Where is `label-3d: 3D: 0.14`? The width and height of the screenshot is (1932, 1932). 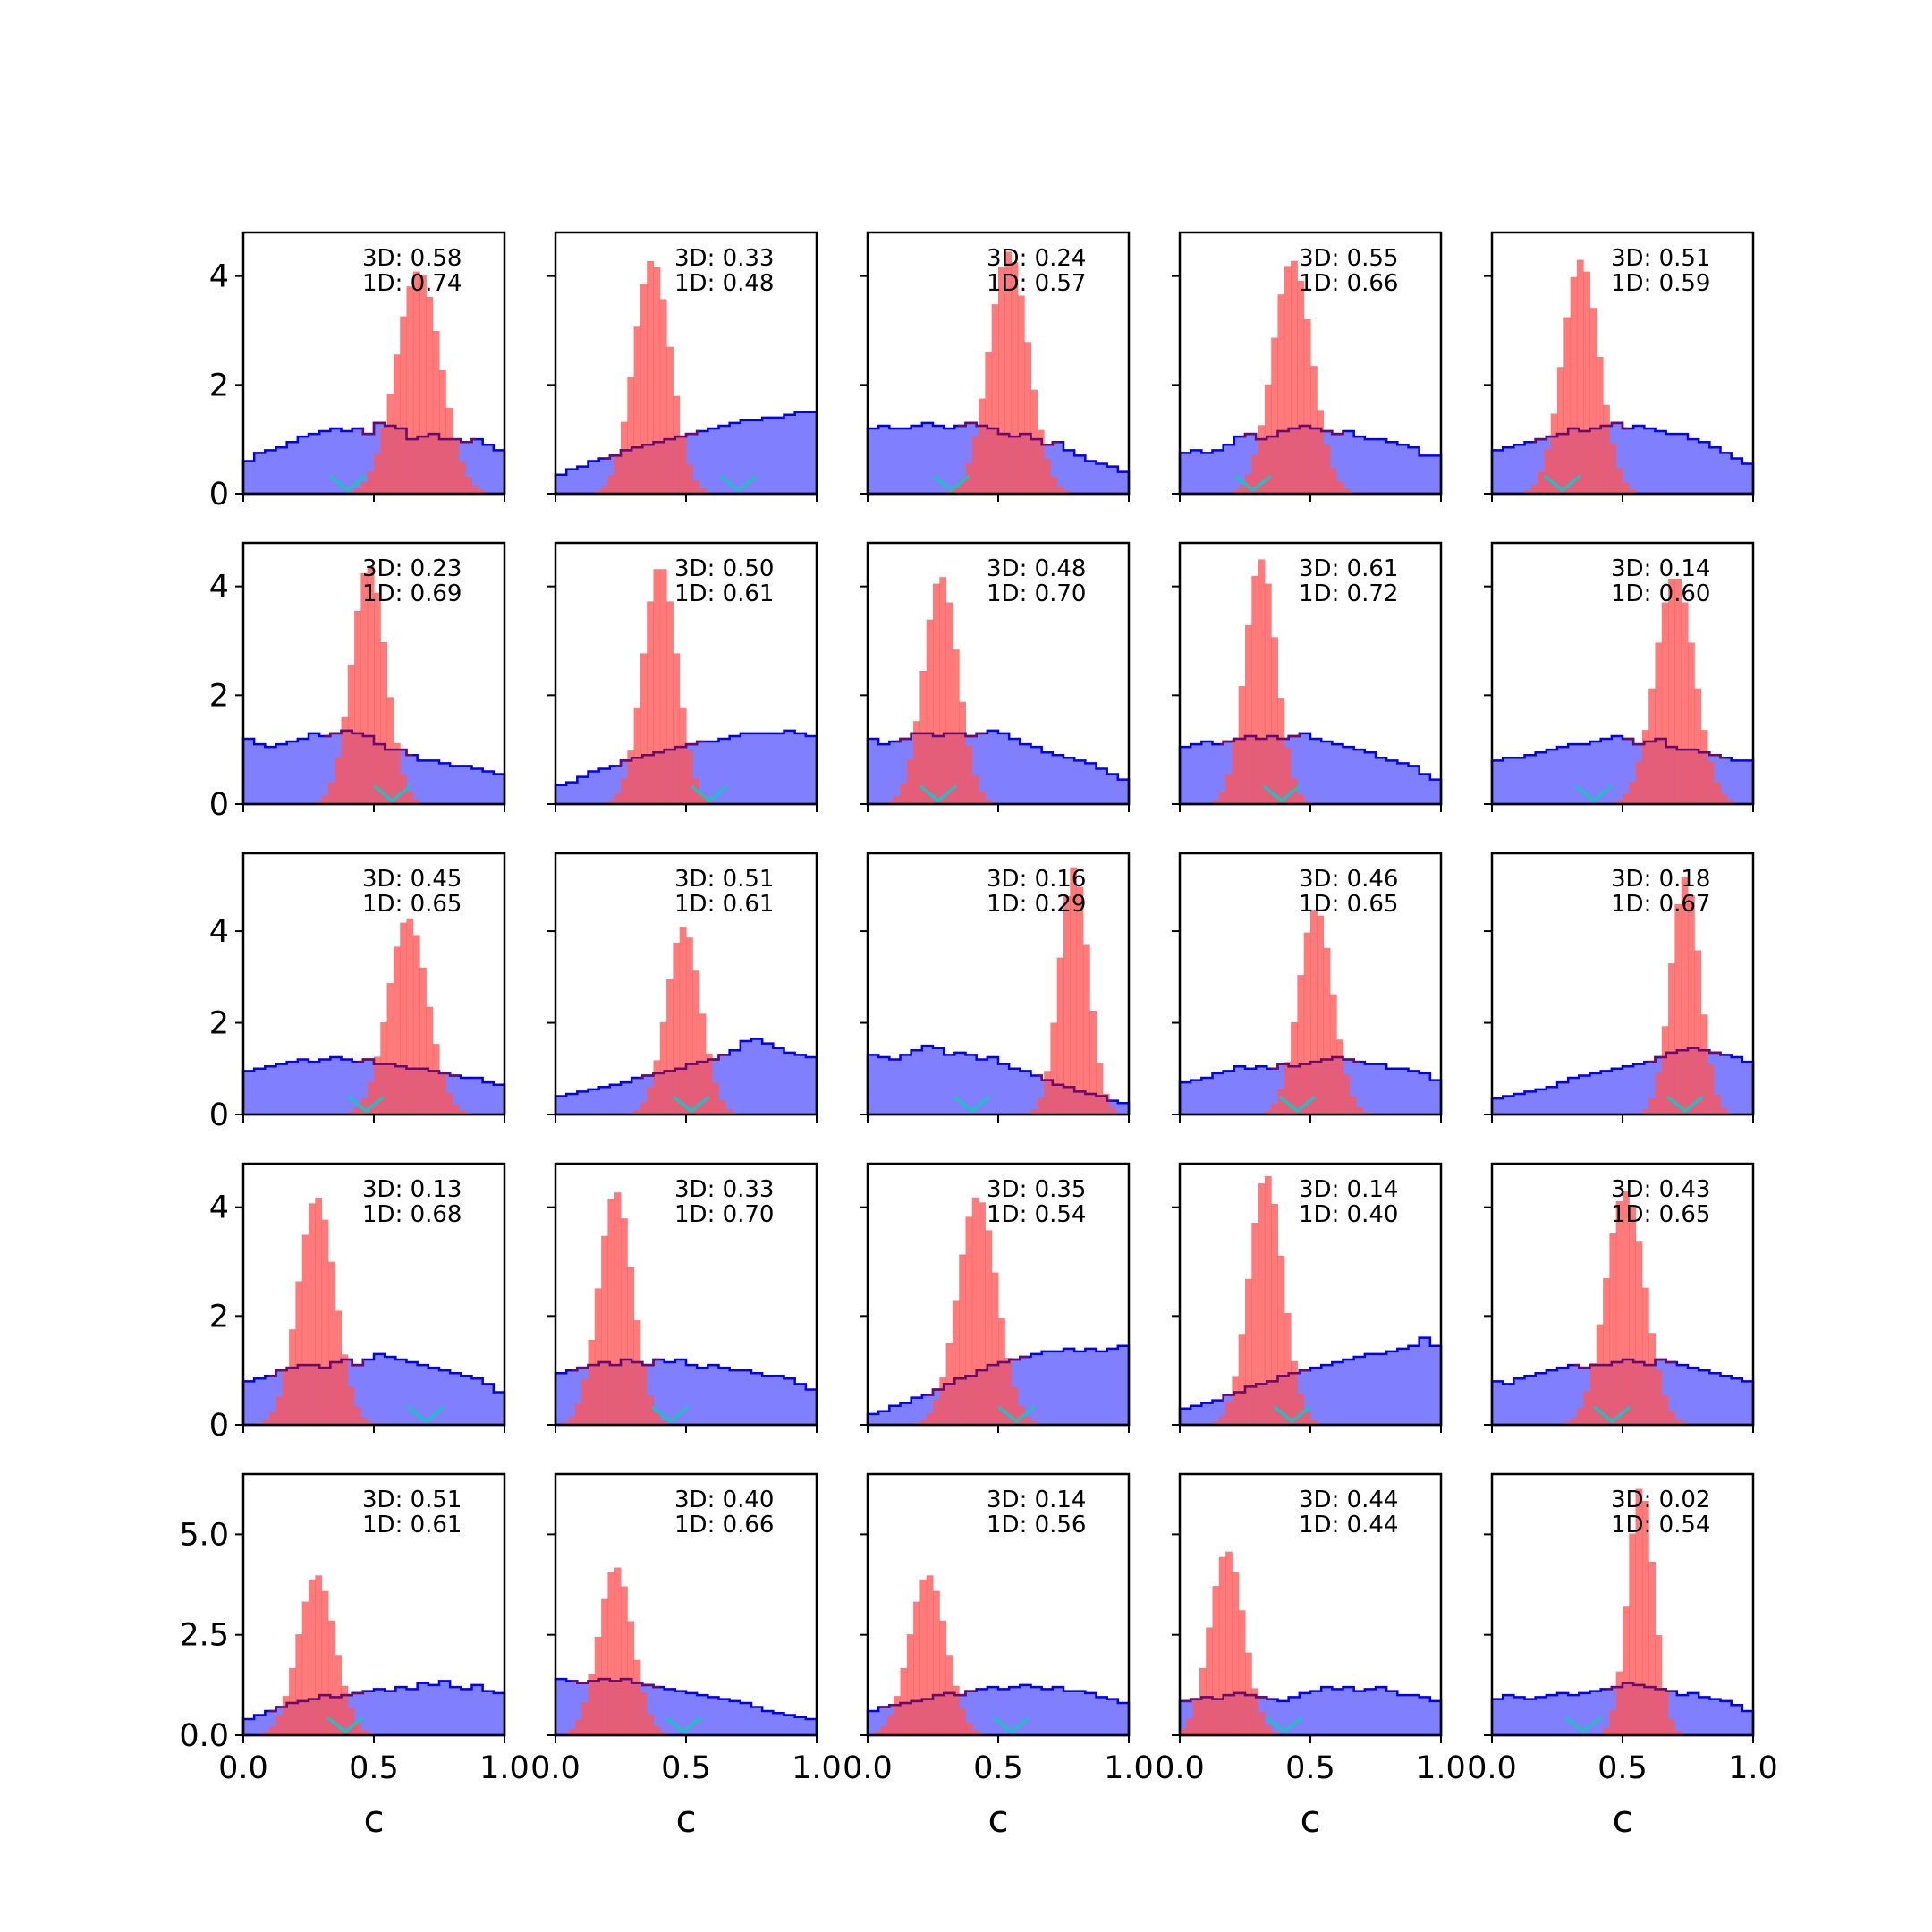 label-3d: 3D: 0.14 is located at coordinates (1036, 1500).